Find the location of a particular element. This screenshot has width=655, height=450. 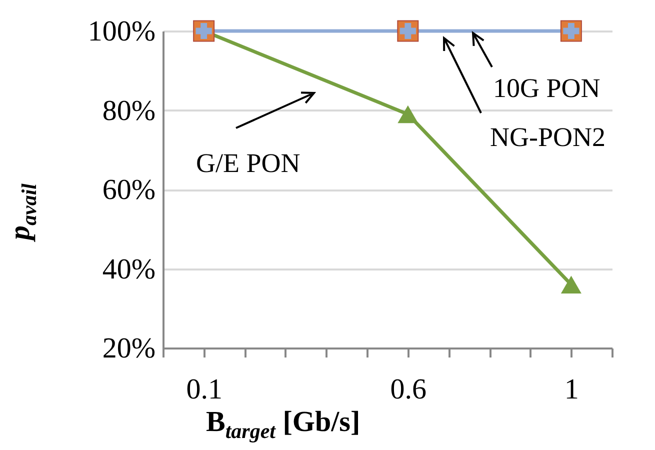

text: G/E PON is located at coordinates (248, 163).